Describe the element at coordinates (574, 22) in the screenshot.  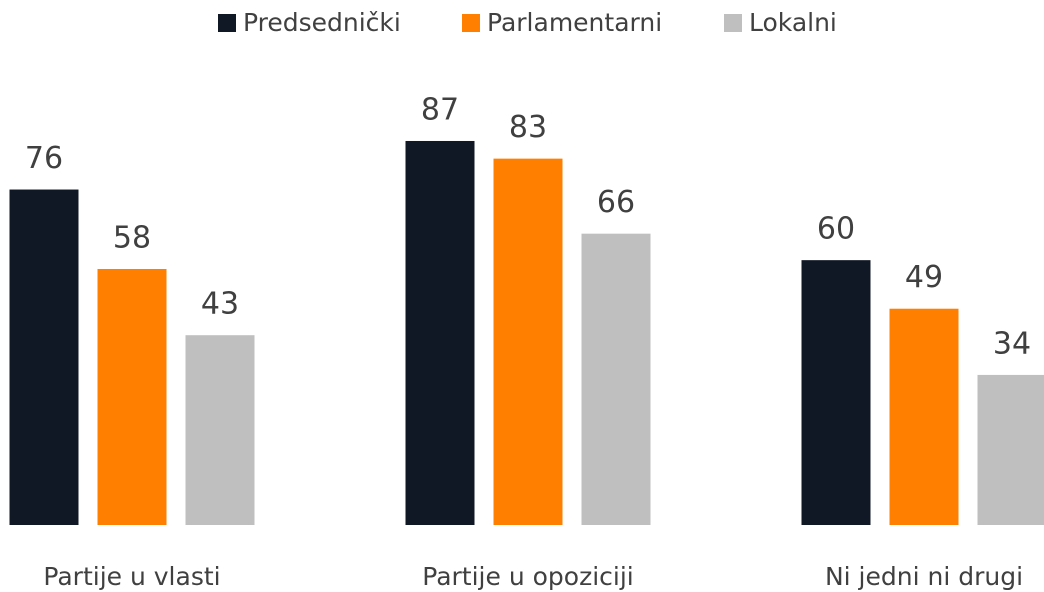
I see `legend-label: Parlamentarni` at that location.